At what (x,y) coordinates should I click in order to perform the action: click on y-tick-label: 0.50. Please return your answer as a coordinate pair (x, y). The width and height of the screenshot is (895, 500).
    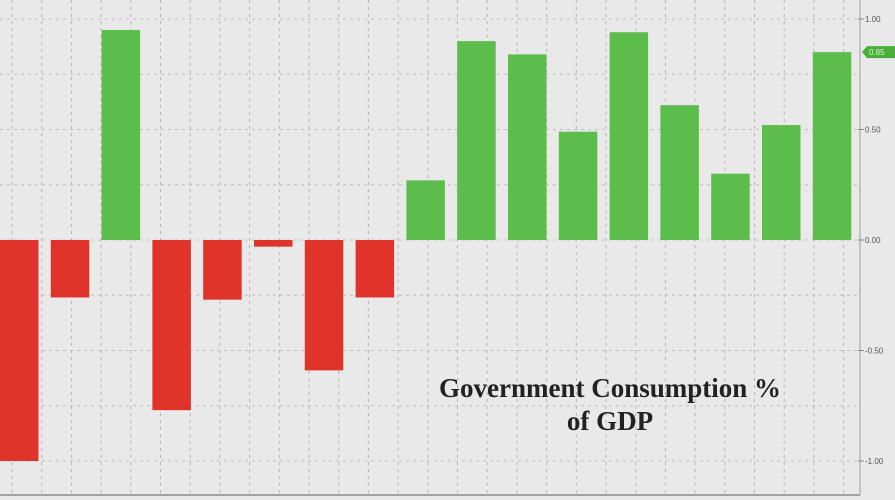
    Looking at the image, I should click on (873, 130).